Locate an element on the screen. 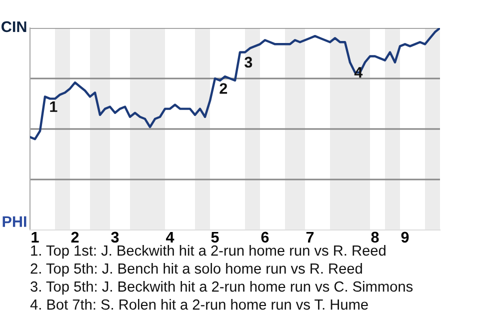  x-tick-label: 1 is located at coordinates (35, 237).